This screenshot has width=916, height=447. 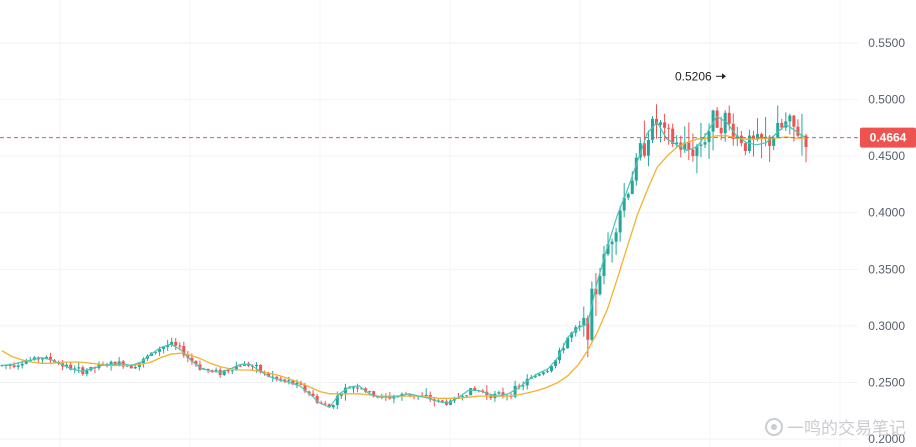 What do you see at coordinates (886, 43) in the screenshot?
I see `y-tick-label-0: 0.5500` at bounding box center [886, 43].